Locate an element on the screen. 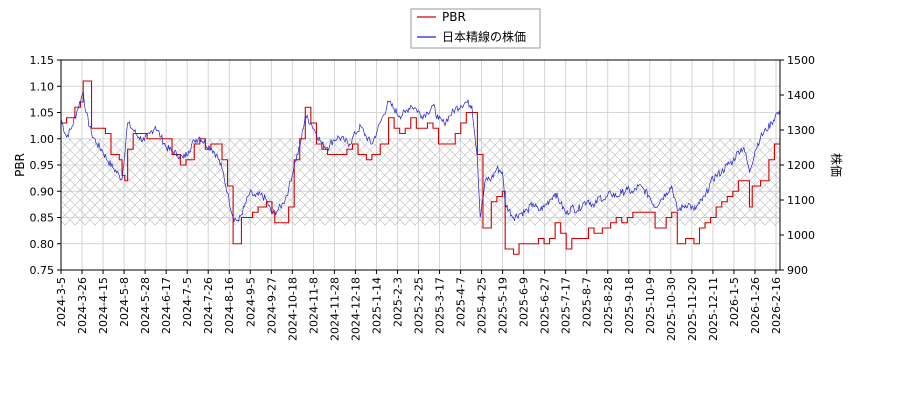  y-right-tick-label: 900 is located at coordinates (797, 270).